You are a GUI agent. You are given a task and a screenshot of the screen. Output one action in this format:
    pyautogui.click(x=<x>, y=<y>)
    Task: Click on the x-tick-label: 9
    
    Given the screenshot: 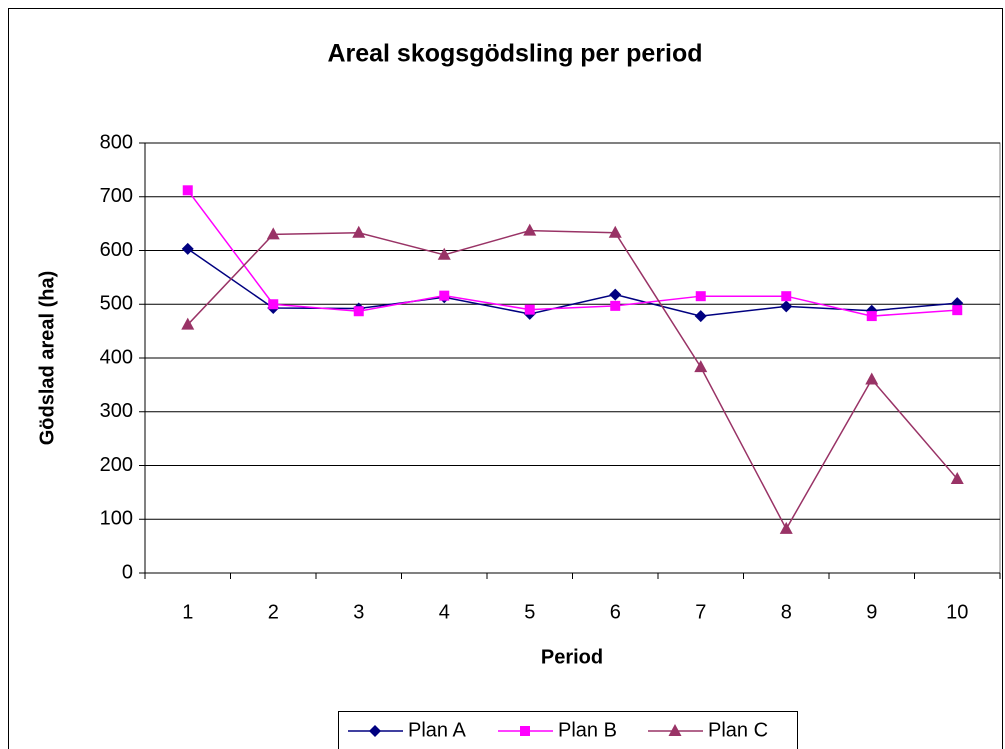 What is the action you would take?
    pyautogui.click(x=871, y=612)
    